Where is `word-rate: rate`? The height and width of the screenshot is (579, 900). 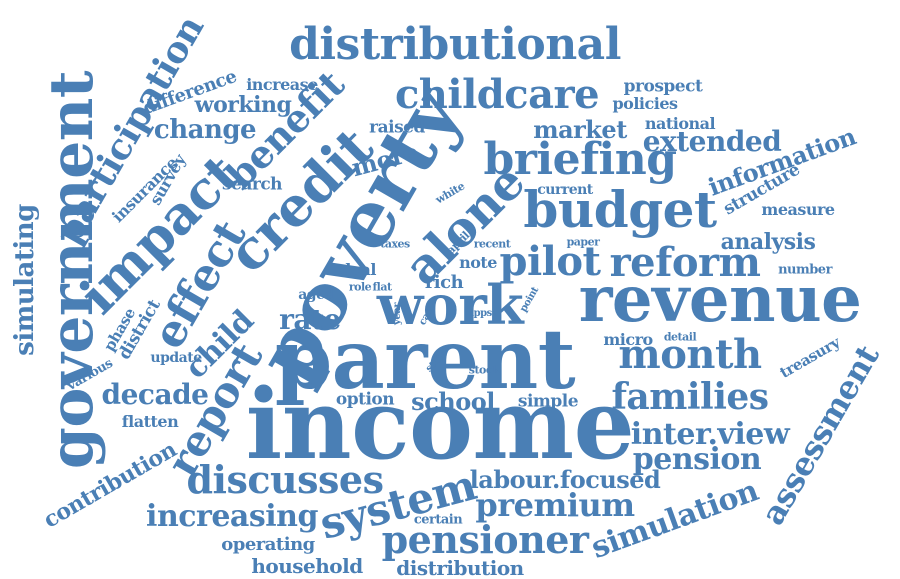
word-rate: rate is located at coordinates (310, 319).